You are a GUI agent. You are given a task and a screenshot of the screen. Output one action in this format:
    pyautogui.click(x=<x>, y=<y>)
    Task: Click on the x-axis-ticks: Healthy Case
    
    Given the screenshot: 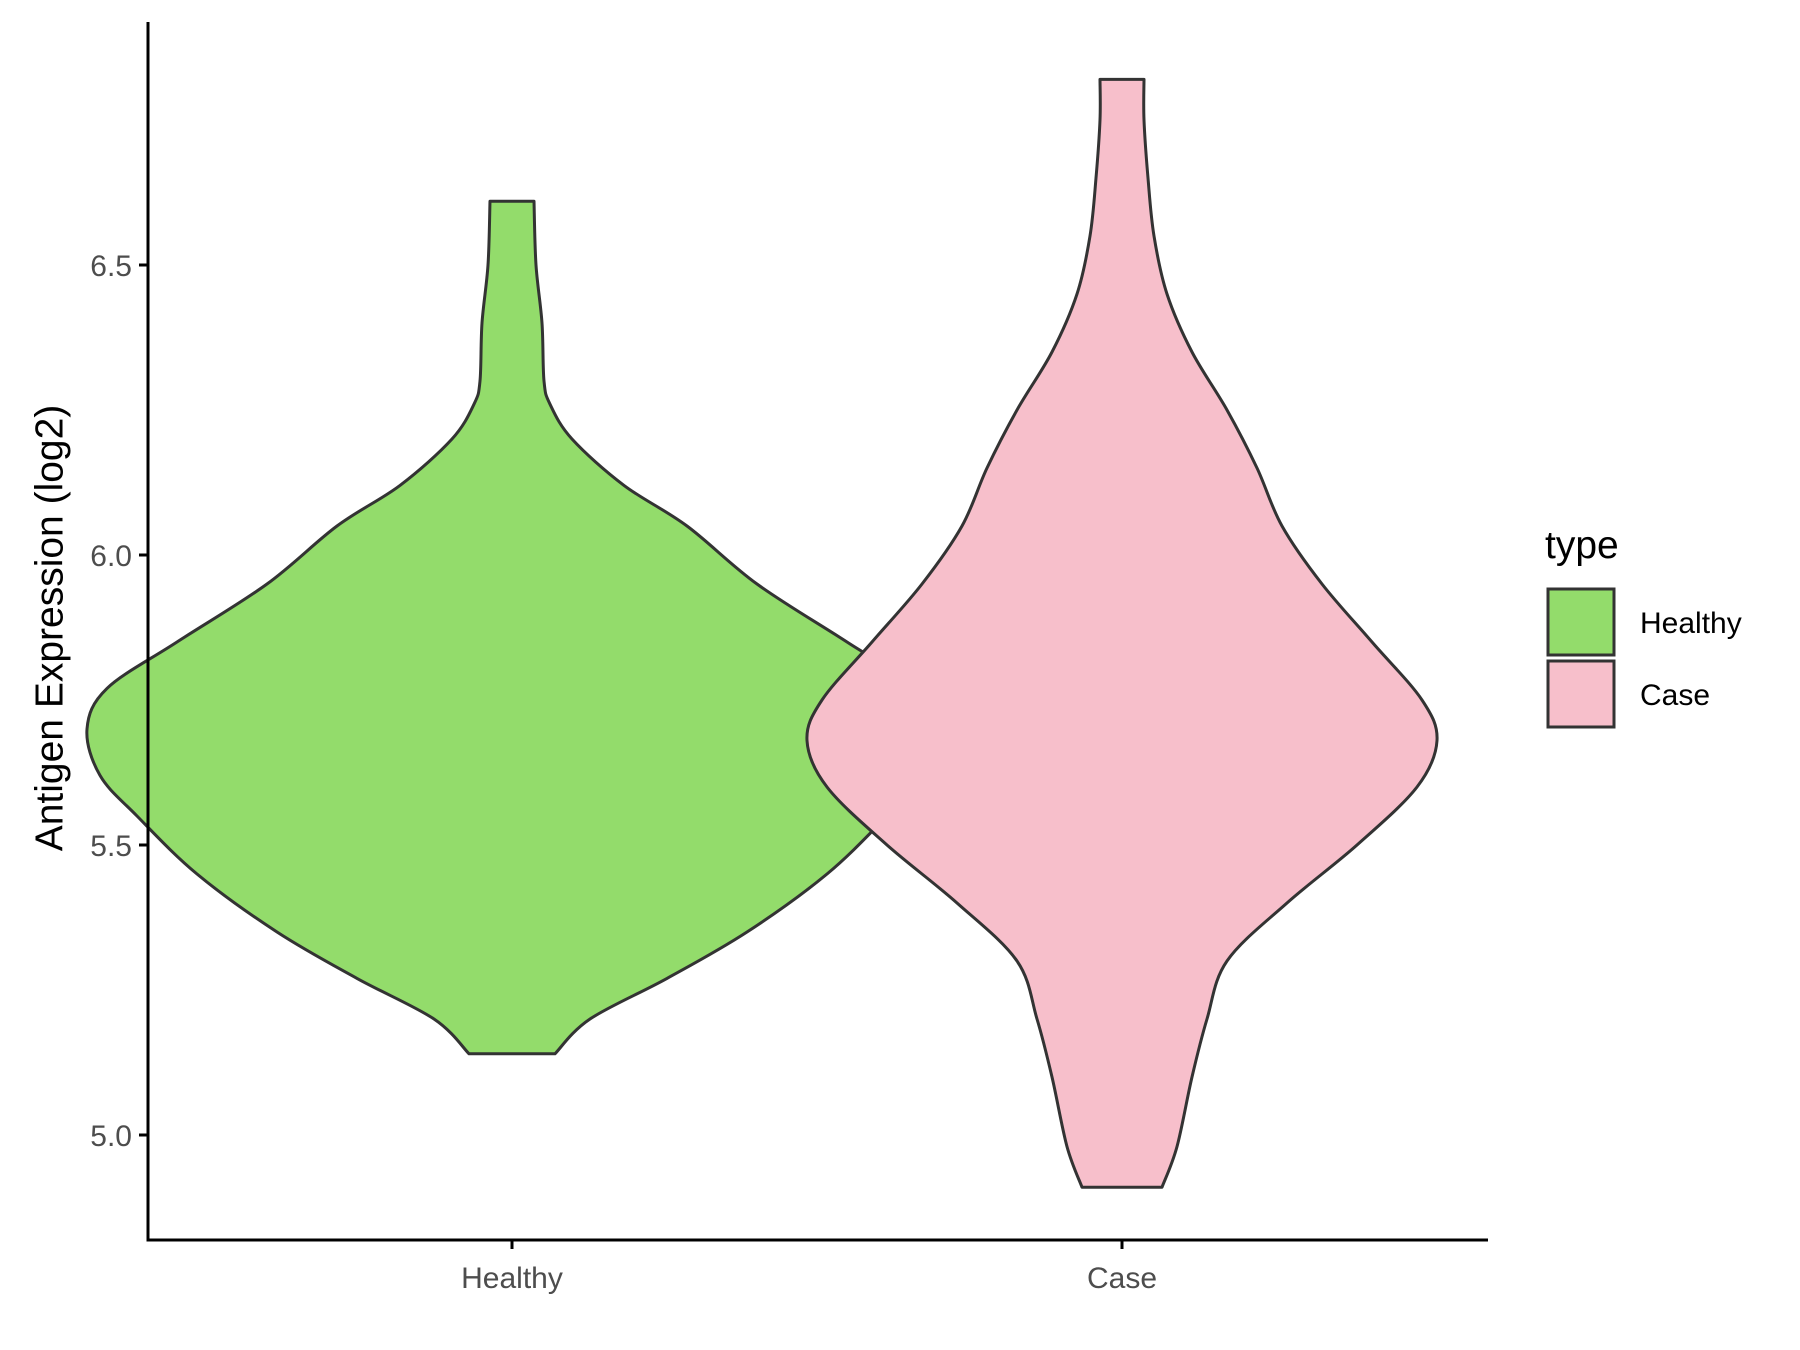 What is the action you would take?
    pyautogui.click(x=809, y=1267)
    